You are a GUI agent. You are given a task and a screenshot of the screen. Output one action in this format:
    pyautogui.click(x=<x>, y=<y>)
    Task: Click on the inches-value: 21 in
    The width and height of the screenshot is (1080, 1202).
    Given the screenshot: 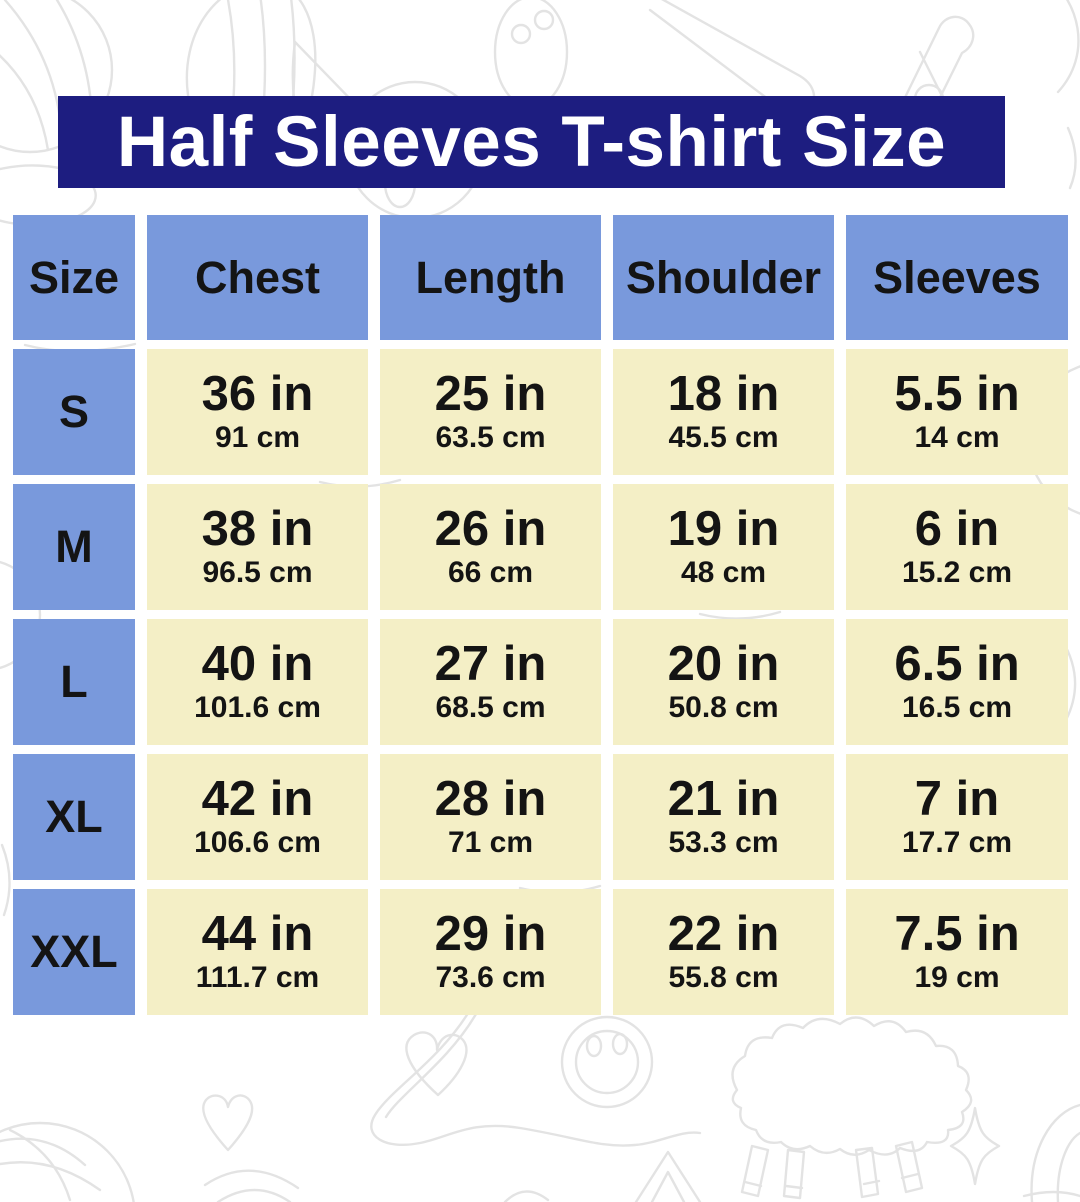 What is the action you would take?
    pyautogui.click(x=723, y=799)
    